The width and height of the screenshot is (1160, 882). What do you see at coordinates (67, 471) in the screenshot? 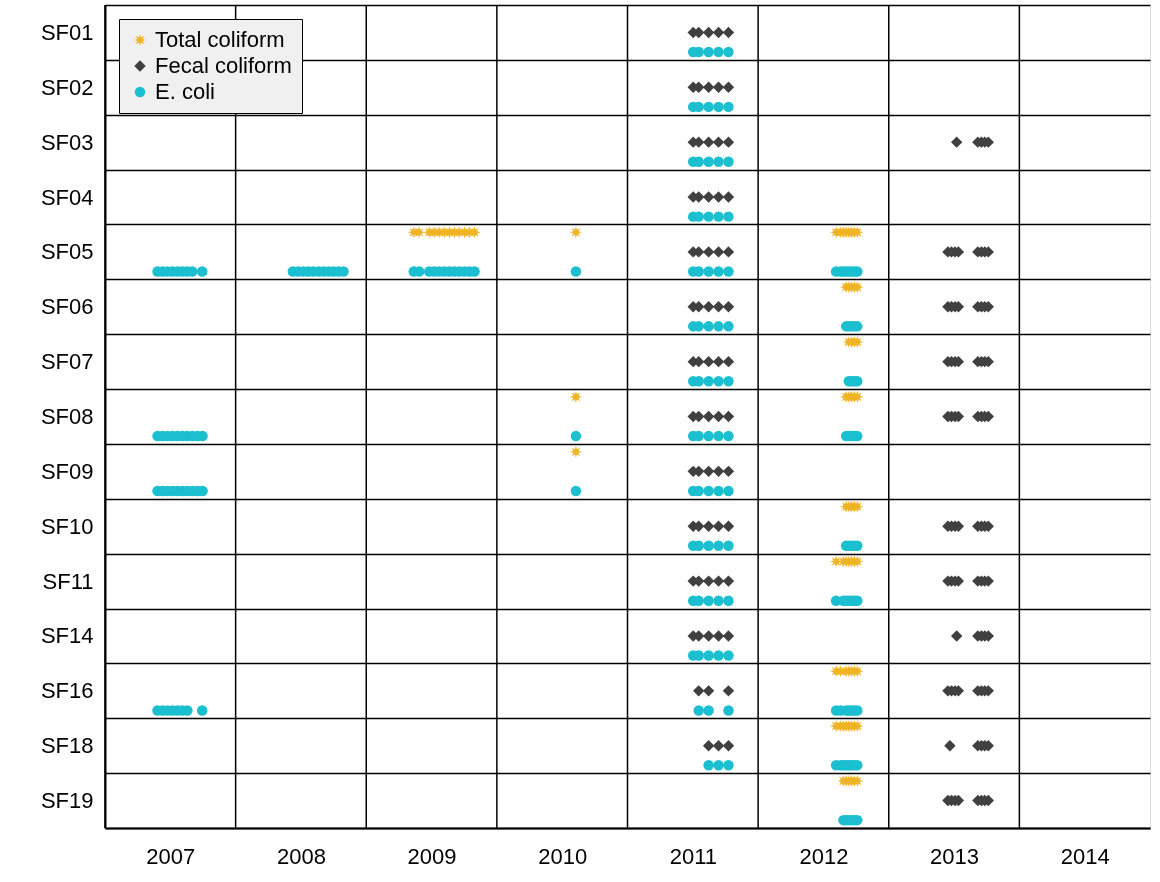
I see `y-tick-label: SF09` at bounding box center [67, 471].